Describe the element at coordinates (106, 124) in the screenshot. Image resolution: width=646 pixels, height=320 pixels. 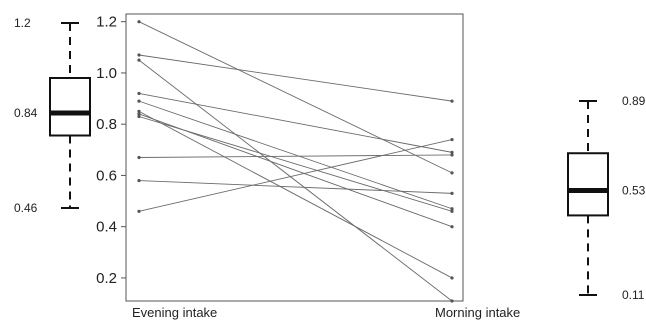
I see `y-tick-label: 0.8` at that location.